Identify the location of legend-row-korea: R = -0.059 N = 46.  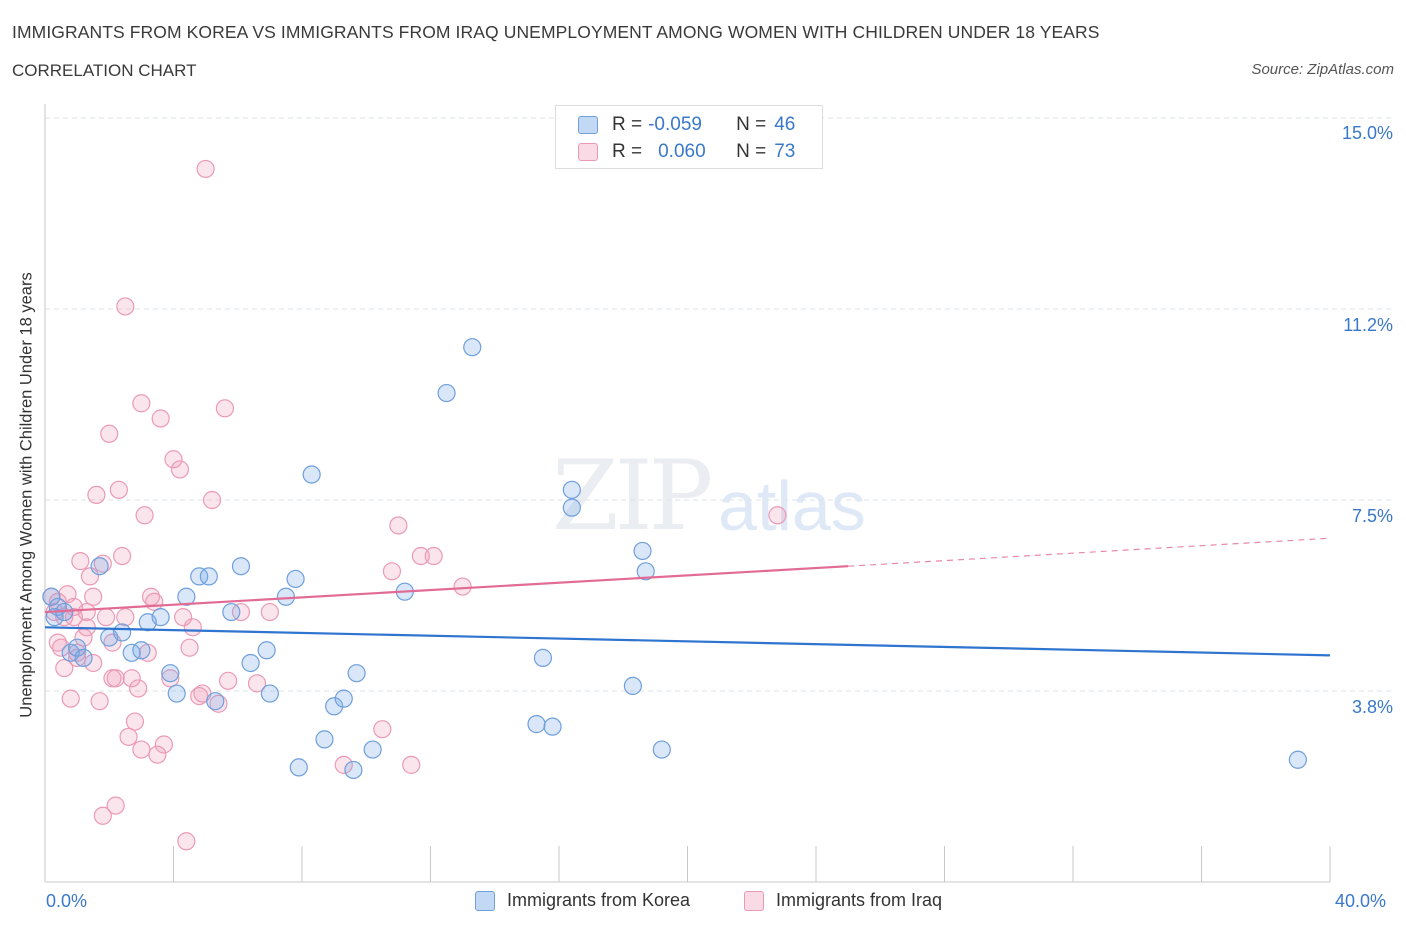
(686, 125).